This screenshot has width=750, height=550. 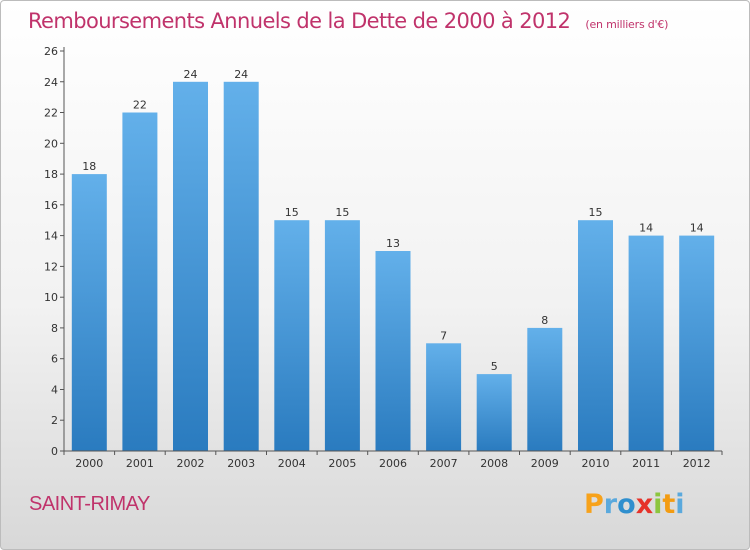 What do you see at coordinates (646, 228) in the screenshot?
I see `value-label-2011: 14` at bounding box center [646, 228].